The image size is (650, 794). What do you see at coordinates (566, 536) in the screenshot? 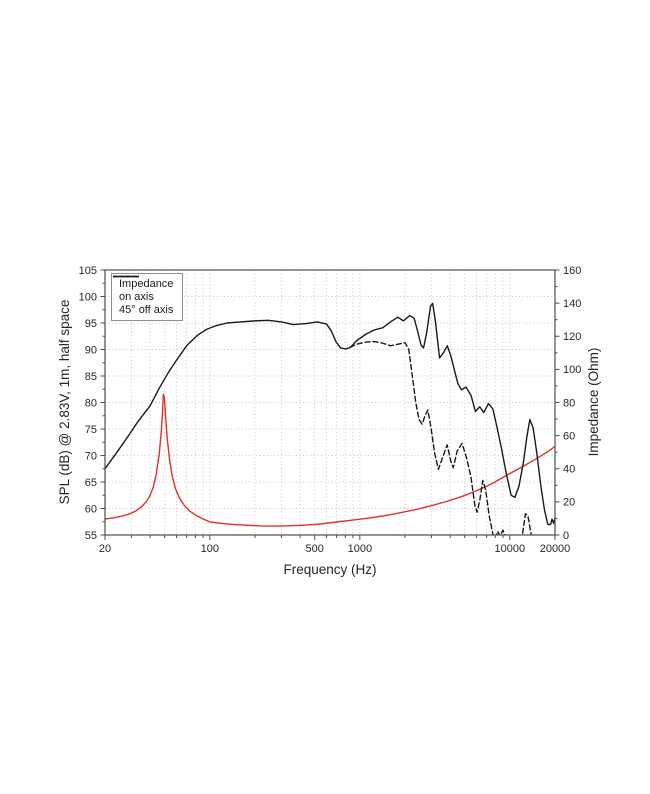
I see `right-y-tick-label: 0` at bounding box center [566, 536].